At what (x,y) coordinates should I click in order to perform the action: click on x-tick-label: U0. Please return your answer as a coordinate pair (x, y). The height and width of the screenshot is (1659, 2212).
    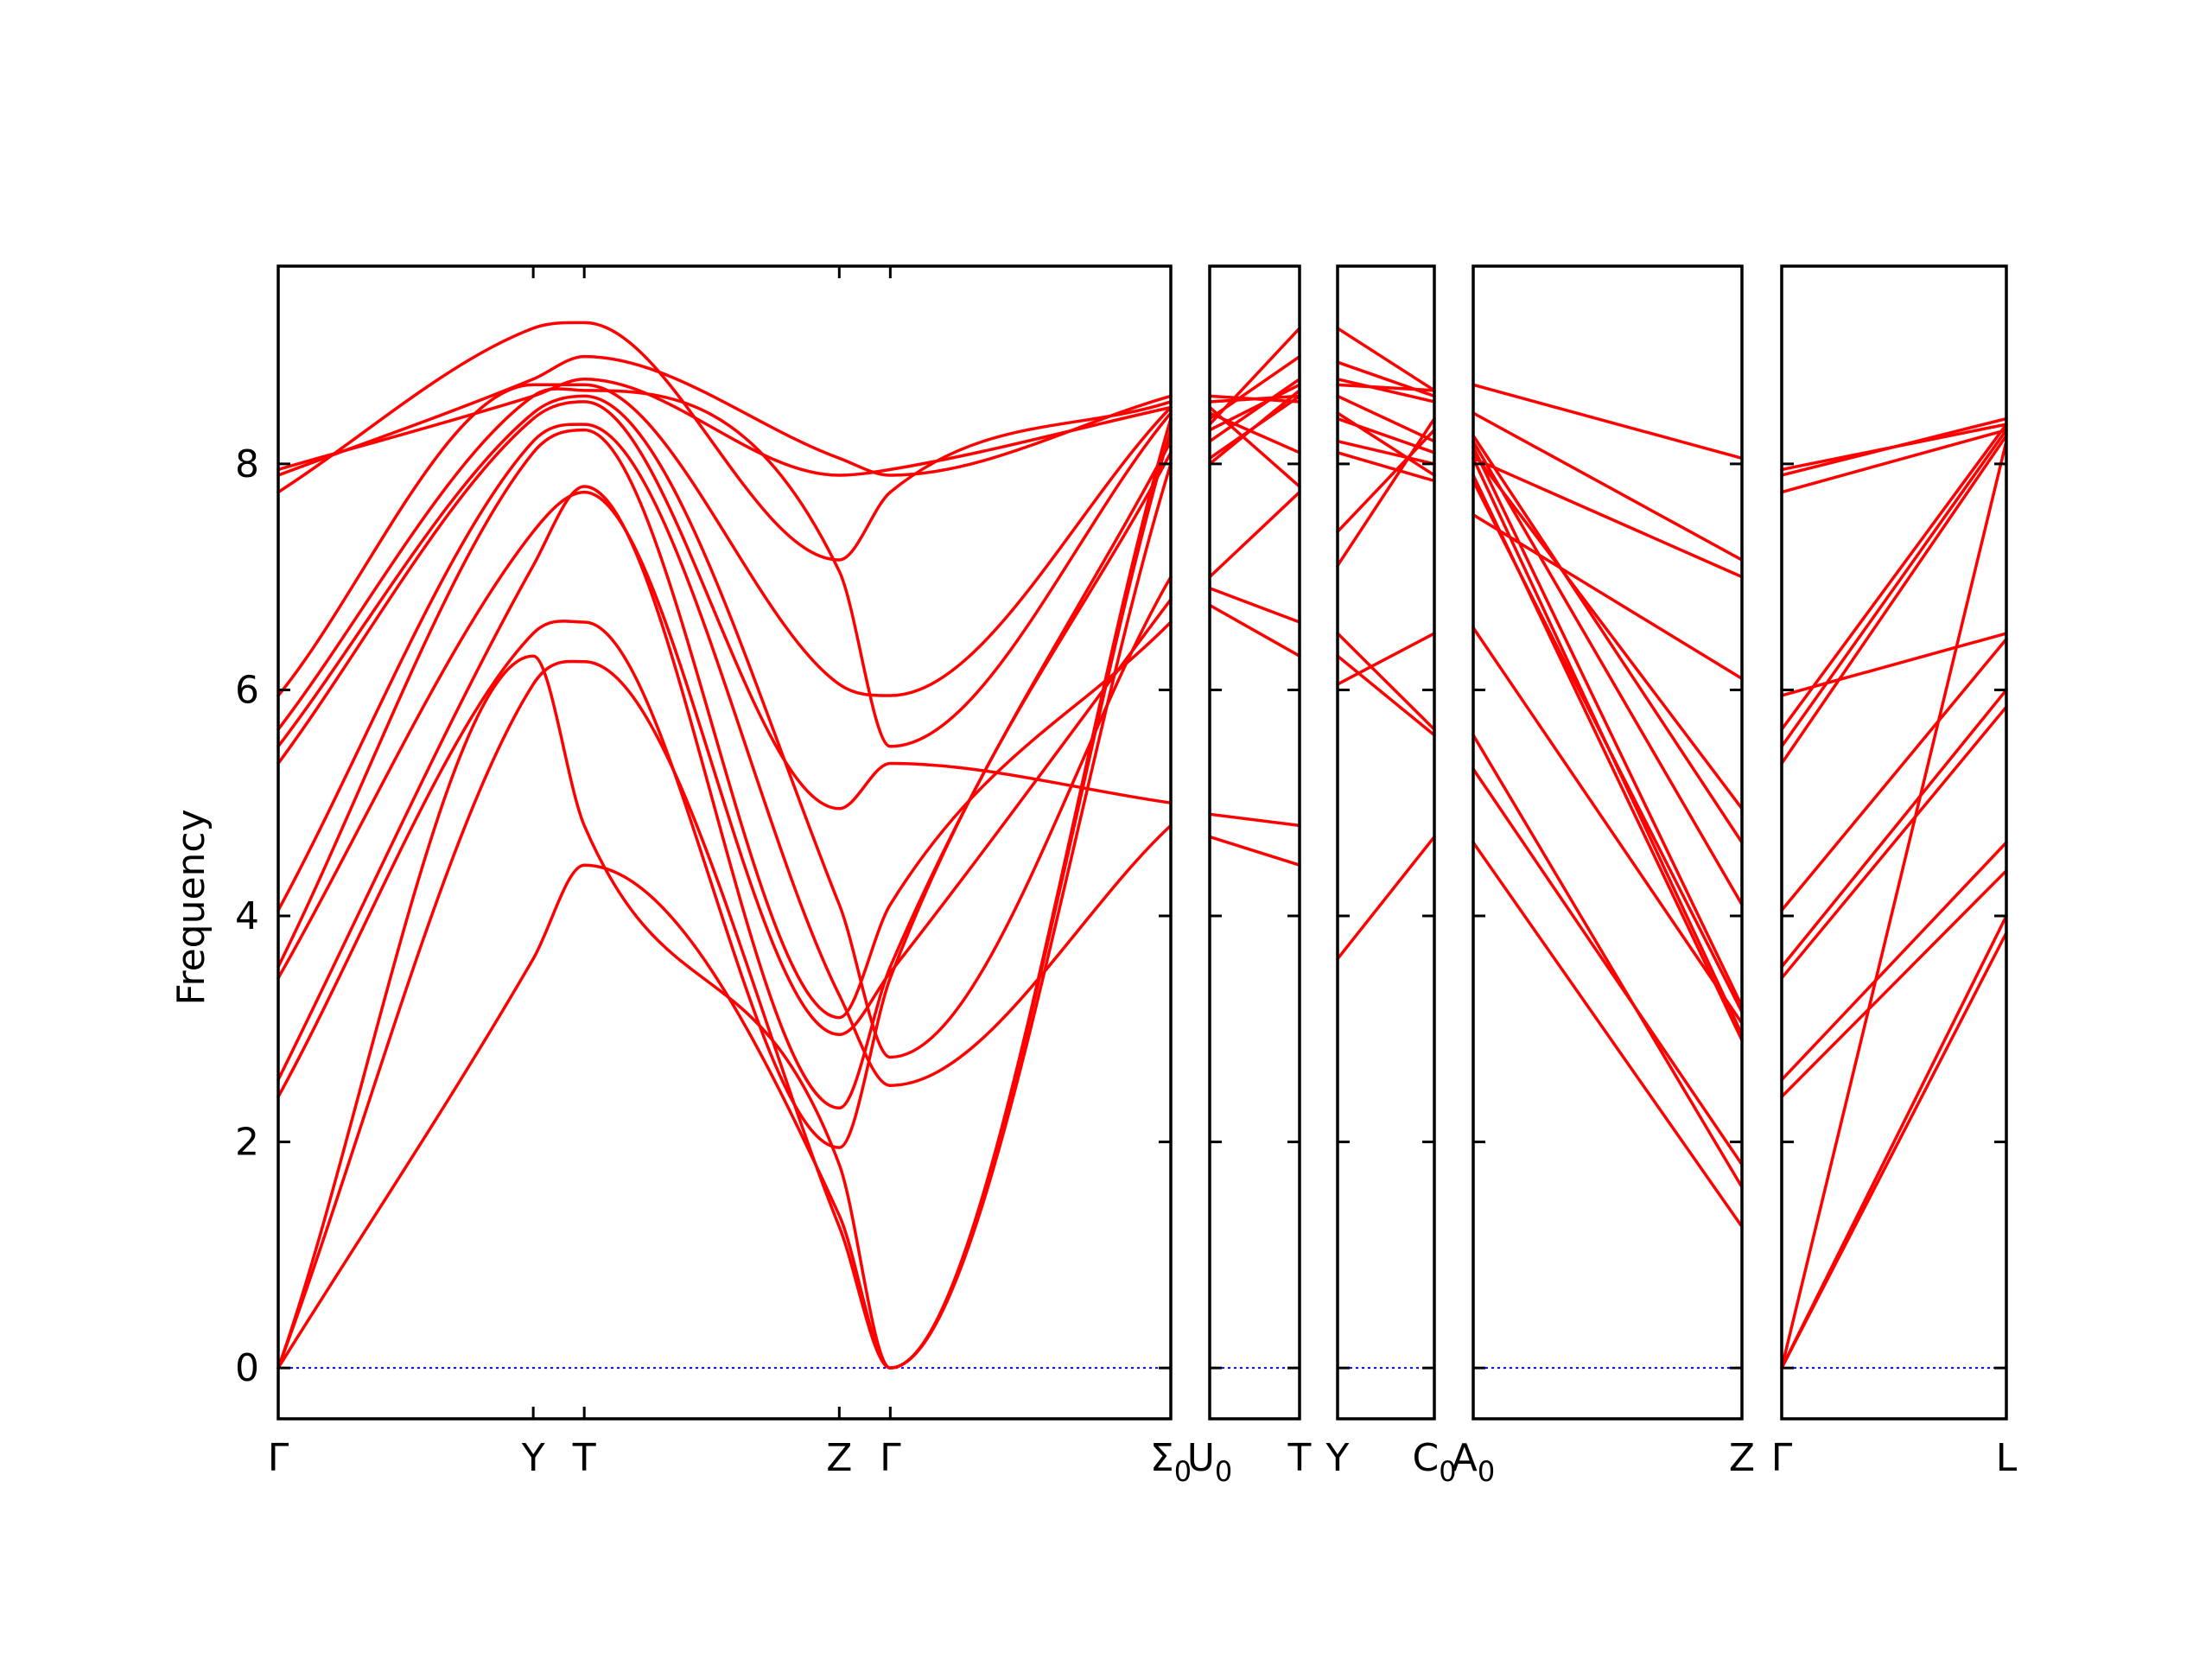
    Looking at the image, I should click on (1210, 1462).